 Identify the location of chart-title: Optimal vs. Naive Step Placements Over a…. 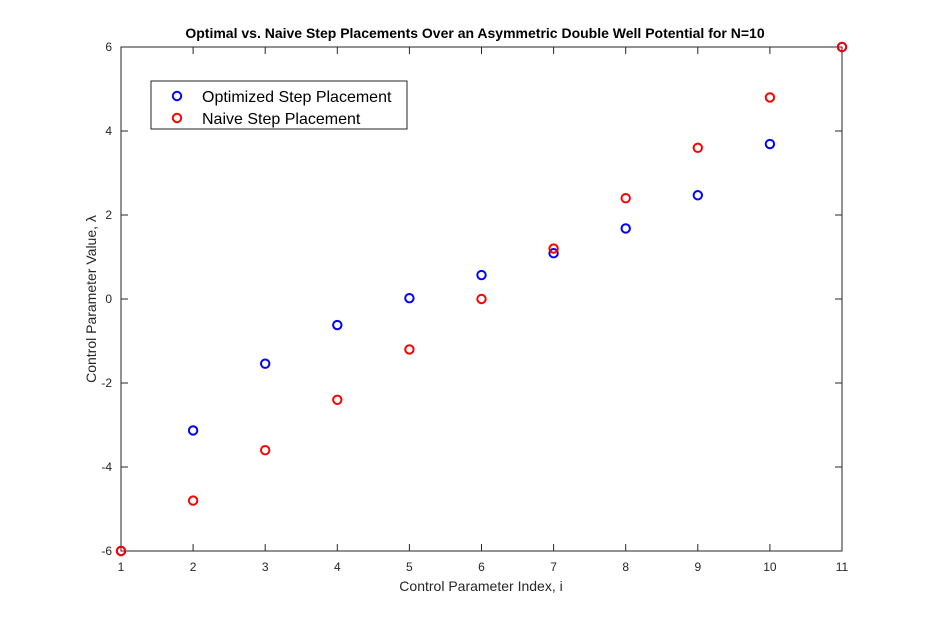
(474, 33).